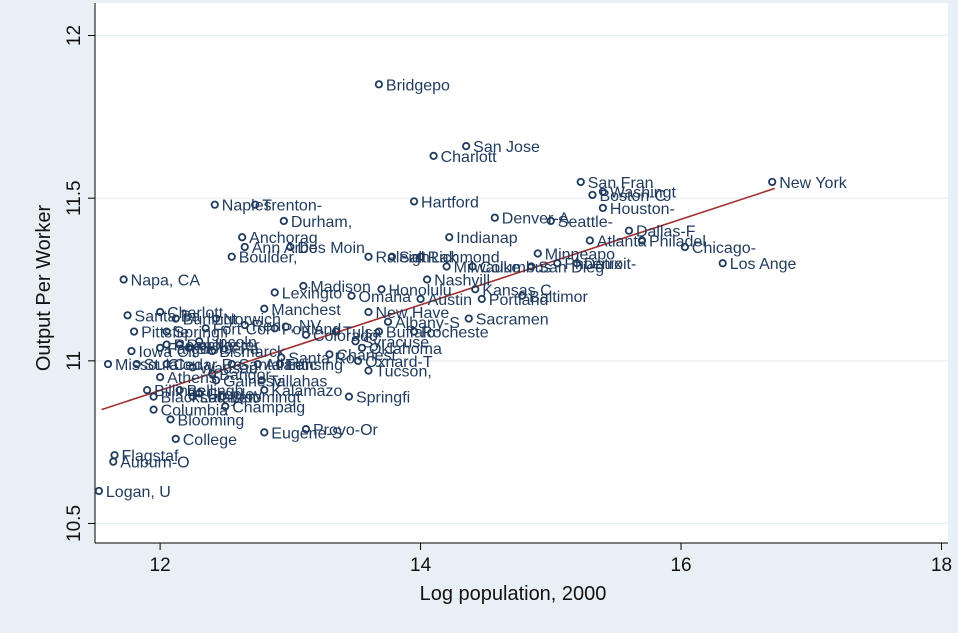 Image resolution: width=958 pixels, height=633 pixels. Describe the element at coordinates (428, 258) in the screenshot. I see `point-label: Salt Lak` at that location.